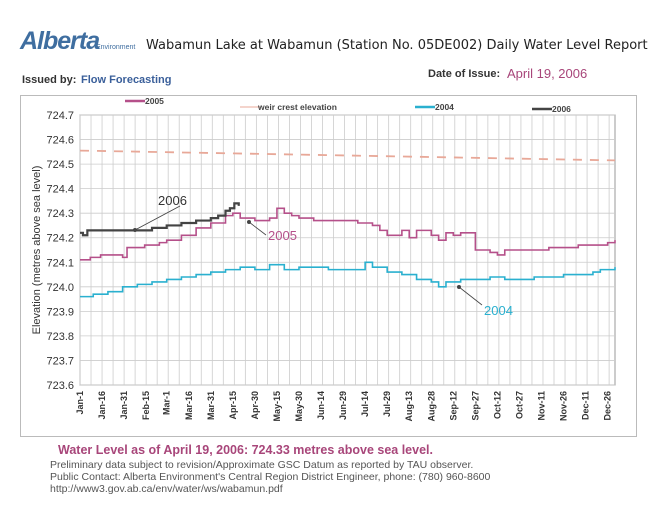 Image resolution: width=650 pixels, height=513 pixels. I want to click on annotation-label-2004: 2004, so click(498, 310).